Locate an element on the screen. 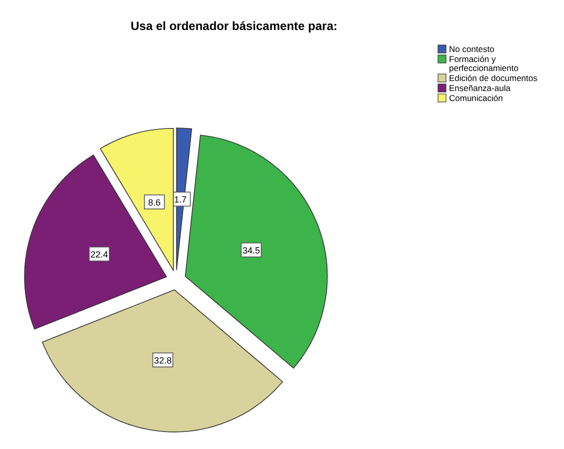  legend-label: Enseñanza-aula is located at coordinates (480, 88).